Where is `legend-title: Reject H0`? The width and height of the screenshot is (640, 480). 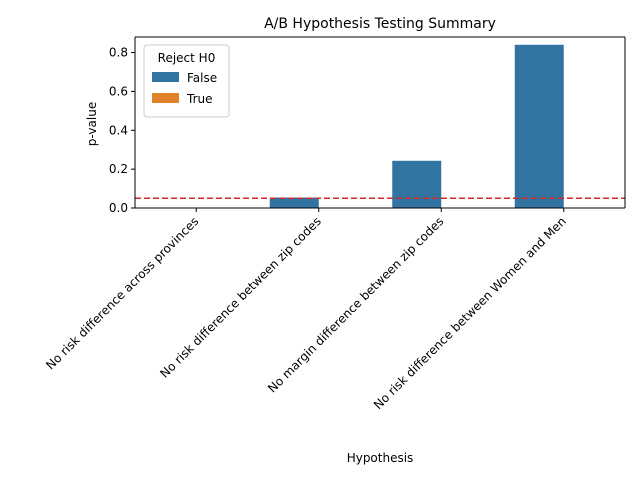 legend-title: Reject H0 is located at coordinates (187, 58).